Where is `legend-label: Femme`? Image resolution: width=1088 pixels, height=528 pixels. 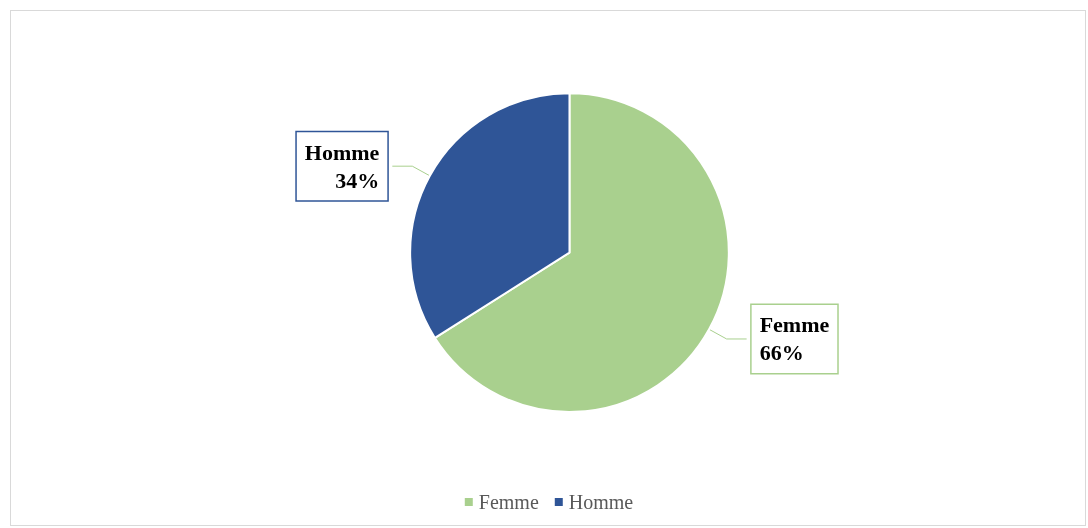 legend-label: Femme is located at coordinates (508, 502).